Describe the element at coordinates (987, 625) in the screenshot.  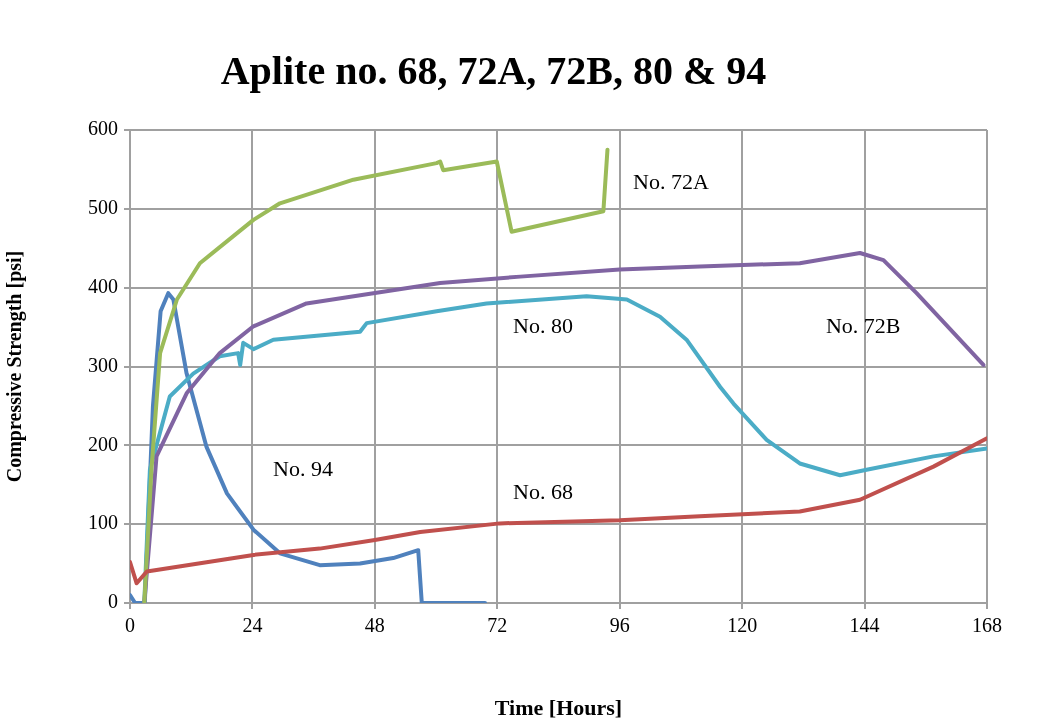
I see `x-tick-label: 168` at that location.